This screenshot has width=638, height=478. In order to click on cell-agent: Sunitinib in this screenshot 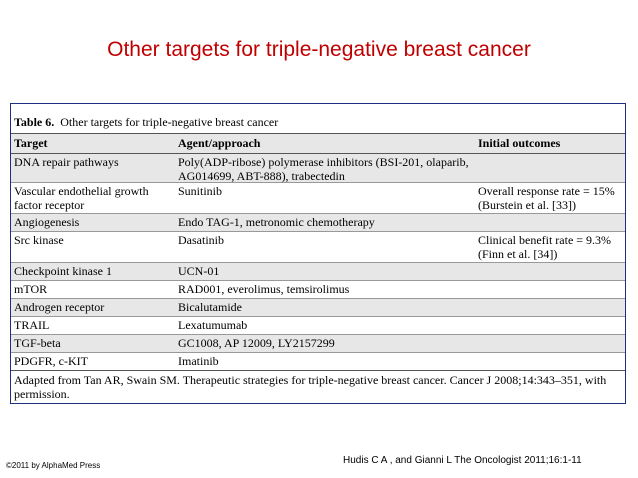, I will do `click(200, 191)`.